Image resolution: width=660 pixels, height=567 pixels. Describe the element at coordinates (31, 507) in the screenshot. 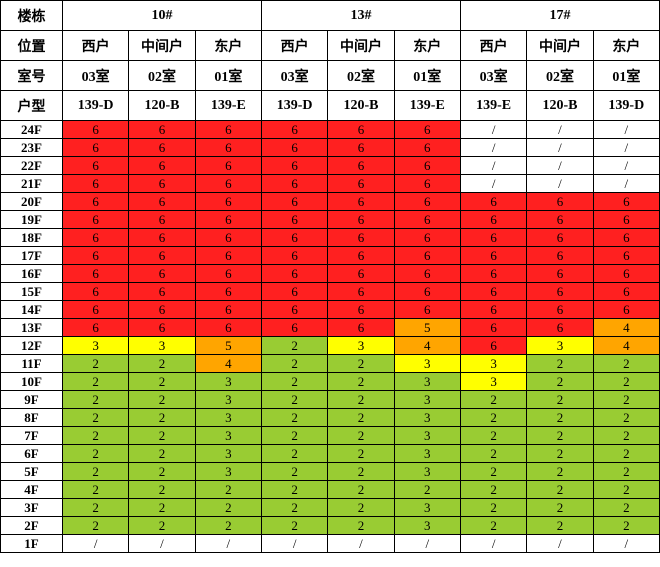

I see `floor-label-3F: 3F` at that location.